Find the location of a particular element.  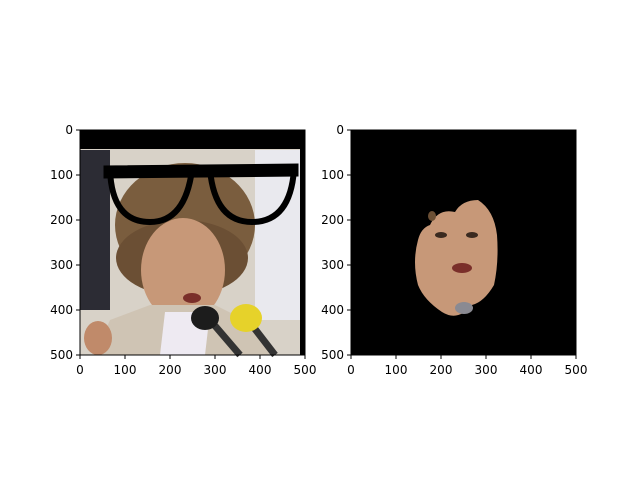

masked-collar is located at coordinates (464, 308).